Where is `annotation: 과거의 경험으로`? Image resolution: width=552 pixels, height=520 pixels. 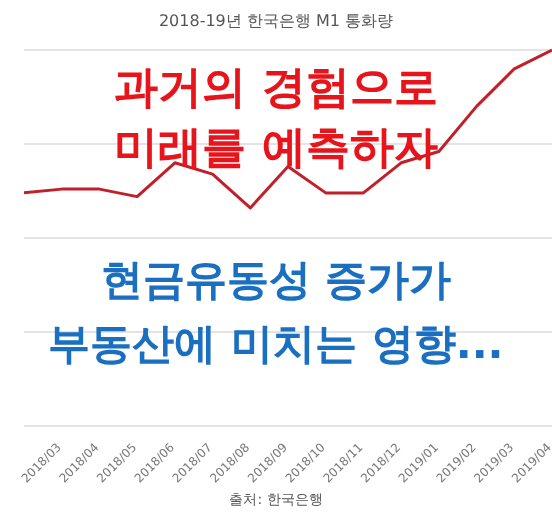 annotation: 과거의 경험으로 is located at coordinates (276, 90).